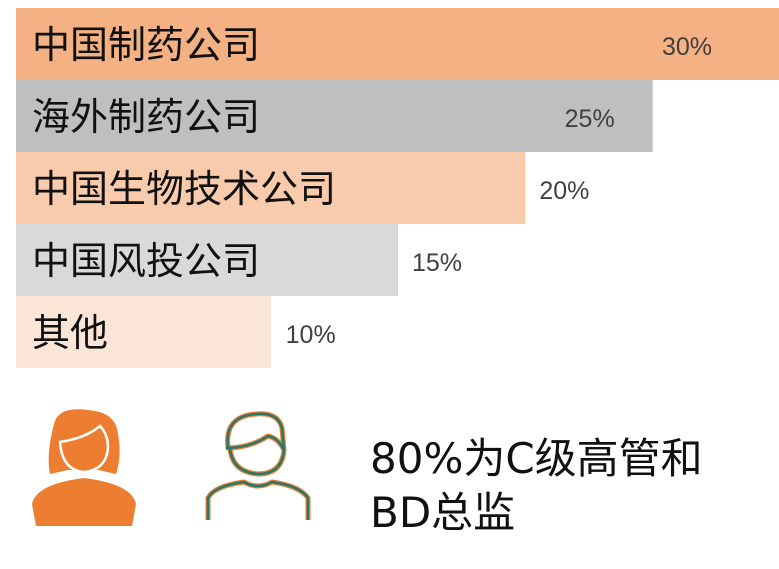 The width and height of the screenshot is (779, 569). What do you see at coordinates (443, 512) in the screenshot?
I see `caption-line-2: BD总监` at bounding box center [443, 512].